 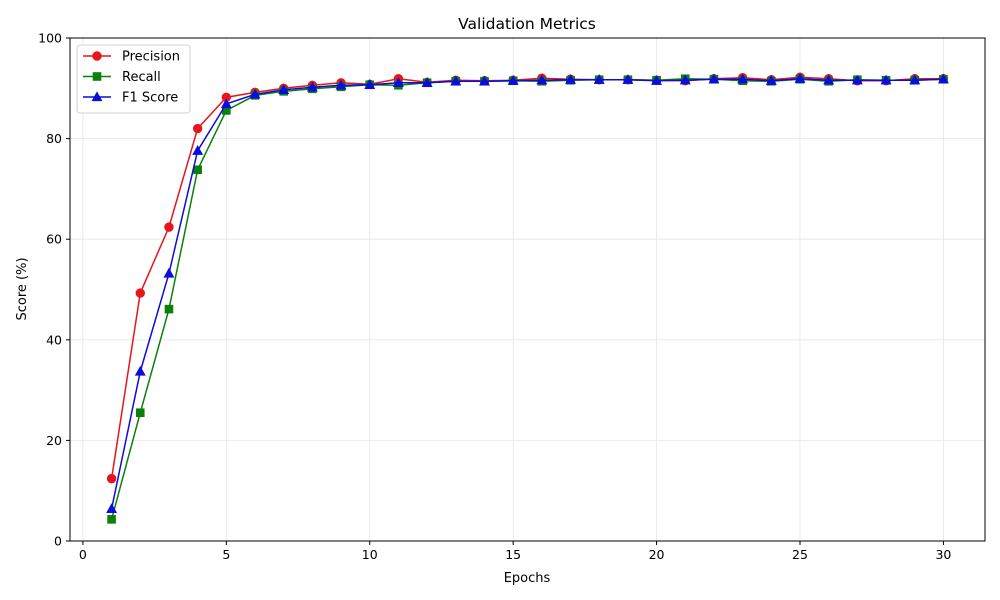 I want to click on legend-marker-f1-score, so click(x=97, y=96).